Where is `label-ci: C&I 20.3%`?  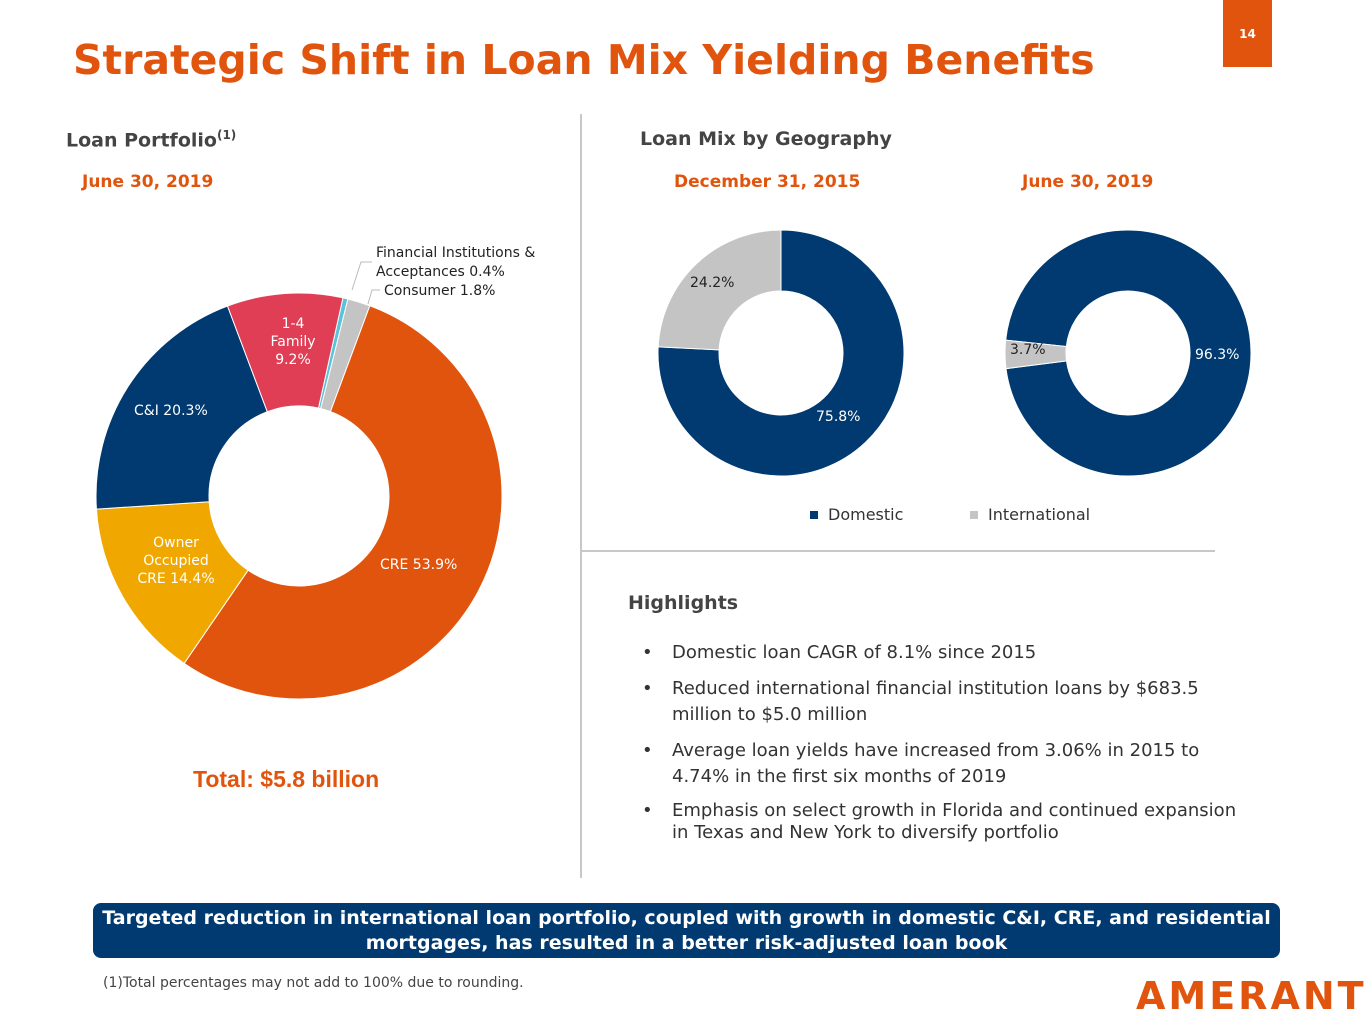 label-ci: C&I 20.3% is located at coordinates (171, 411).